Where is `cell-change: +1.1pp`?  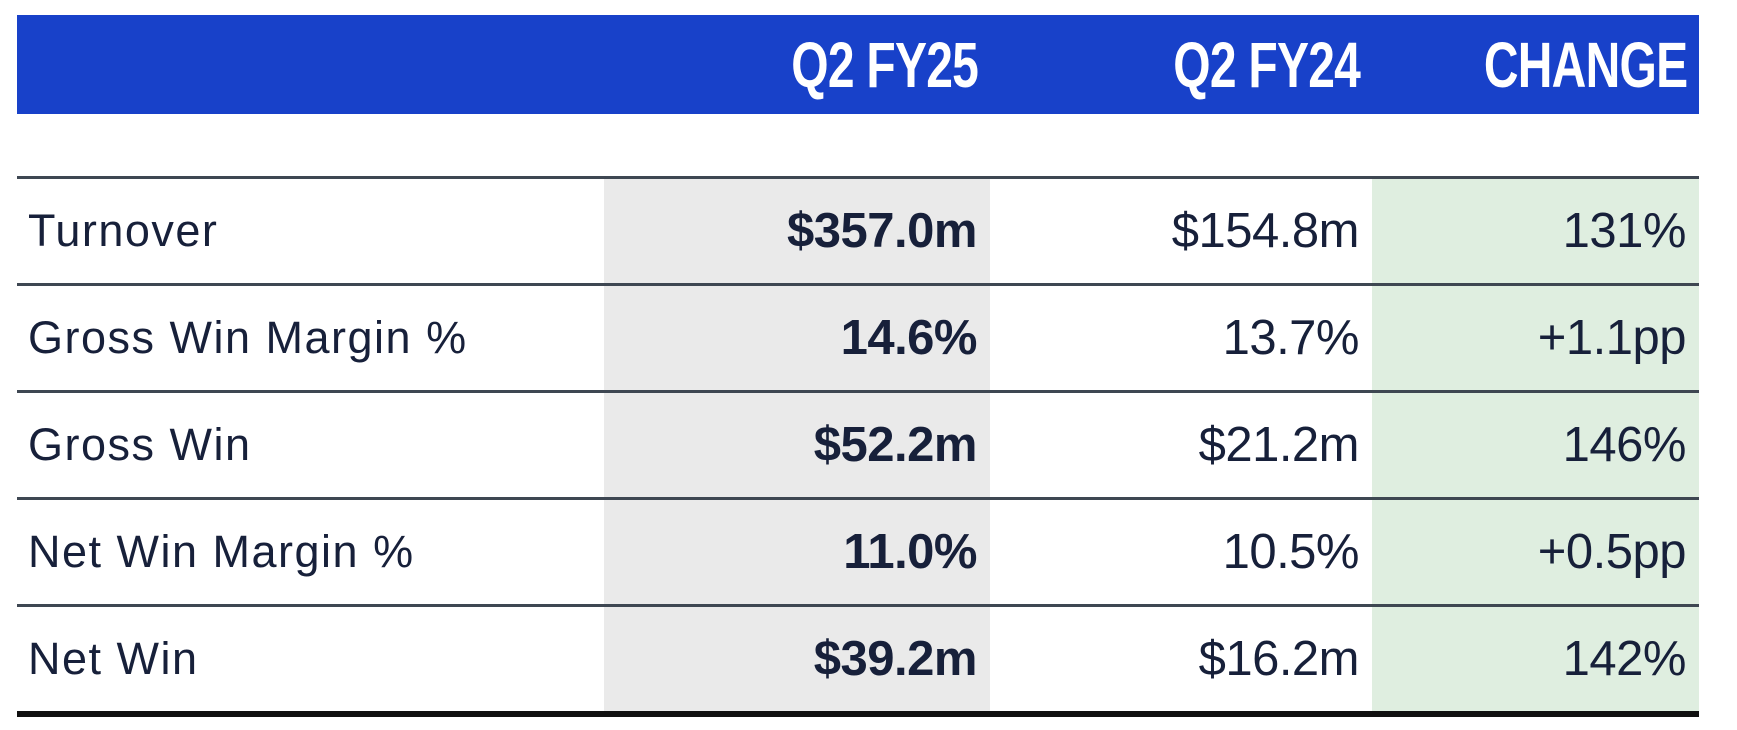 cell-change: +1.1pp is located at coordinates (1535, 338).